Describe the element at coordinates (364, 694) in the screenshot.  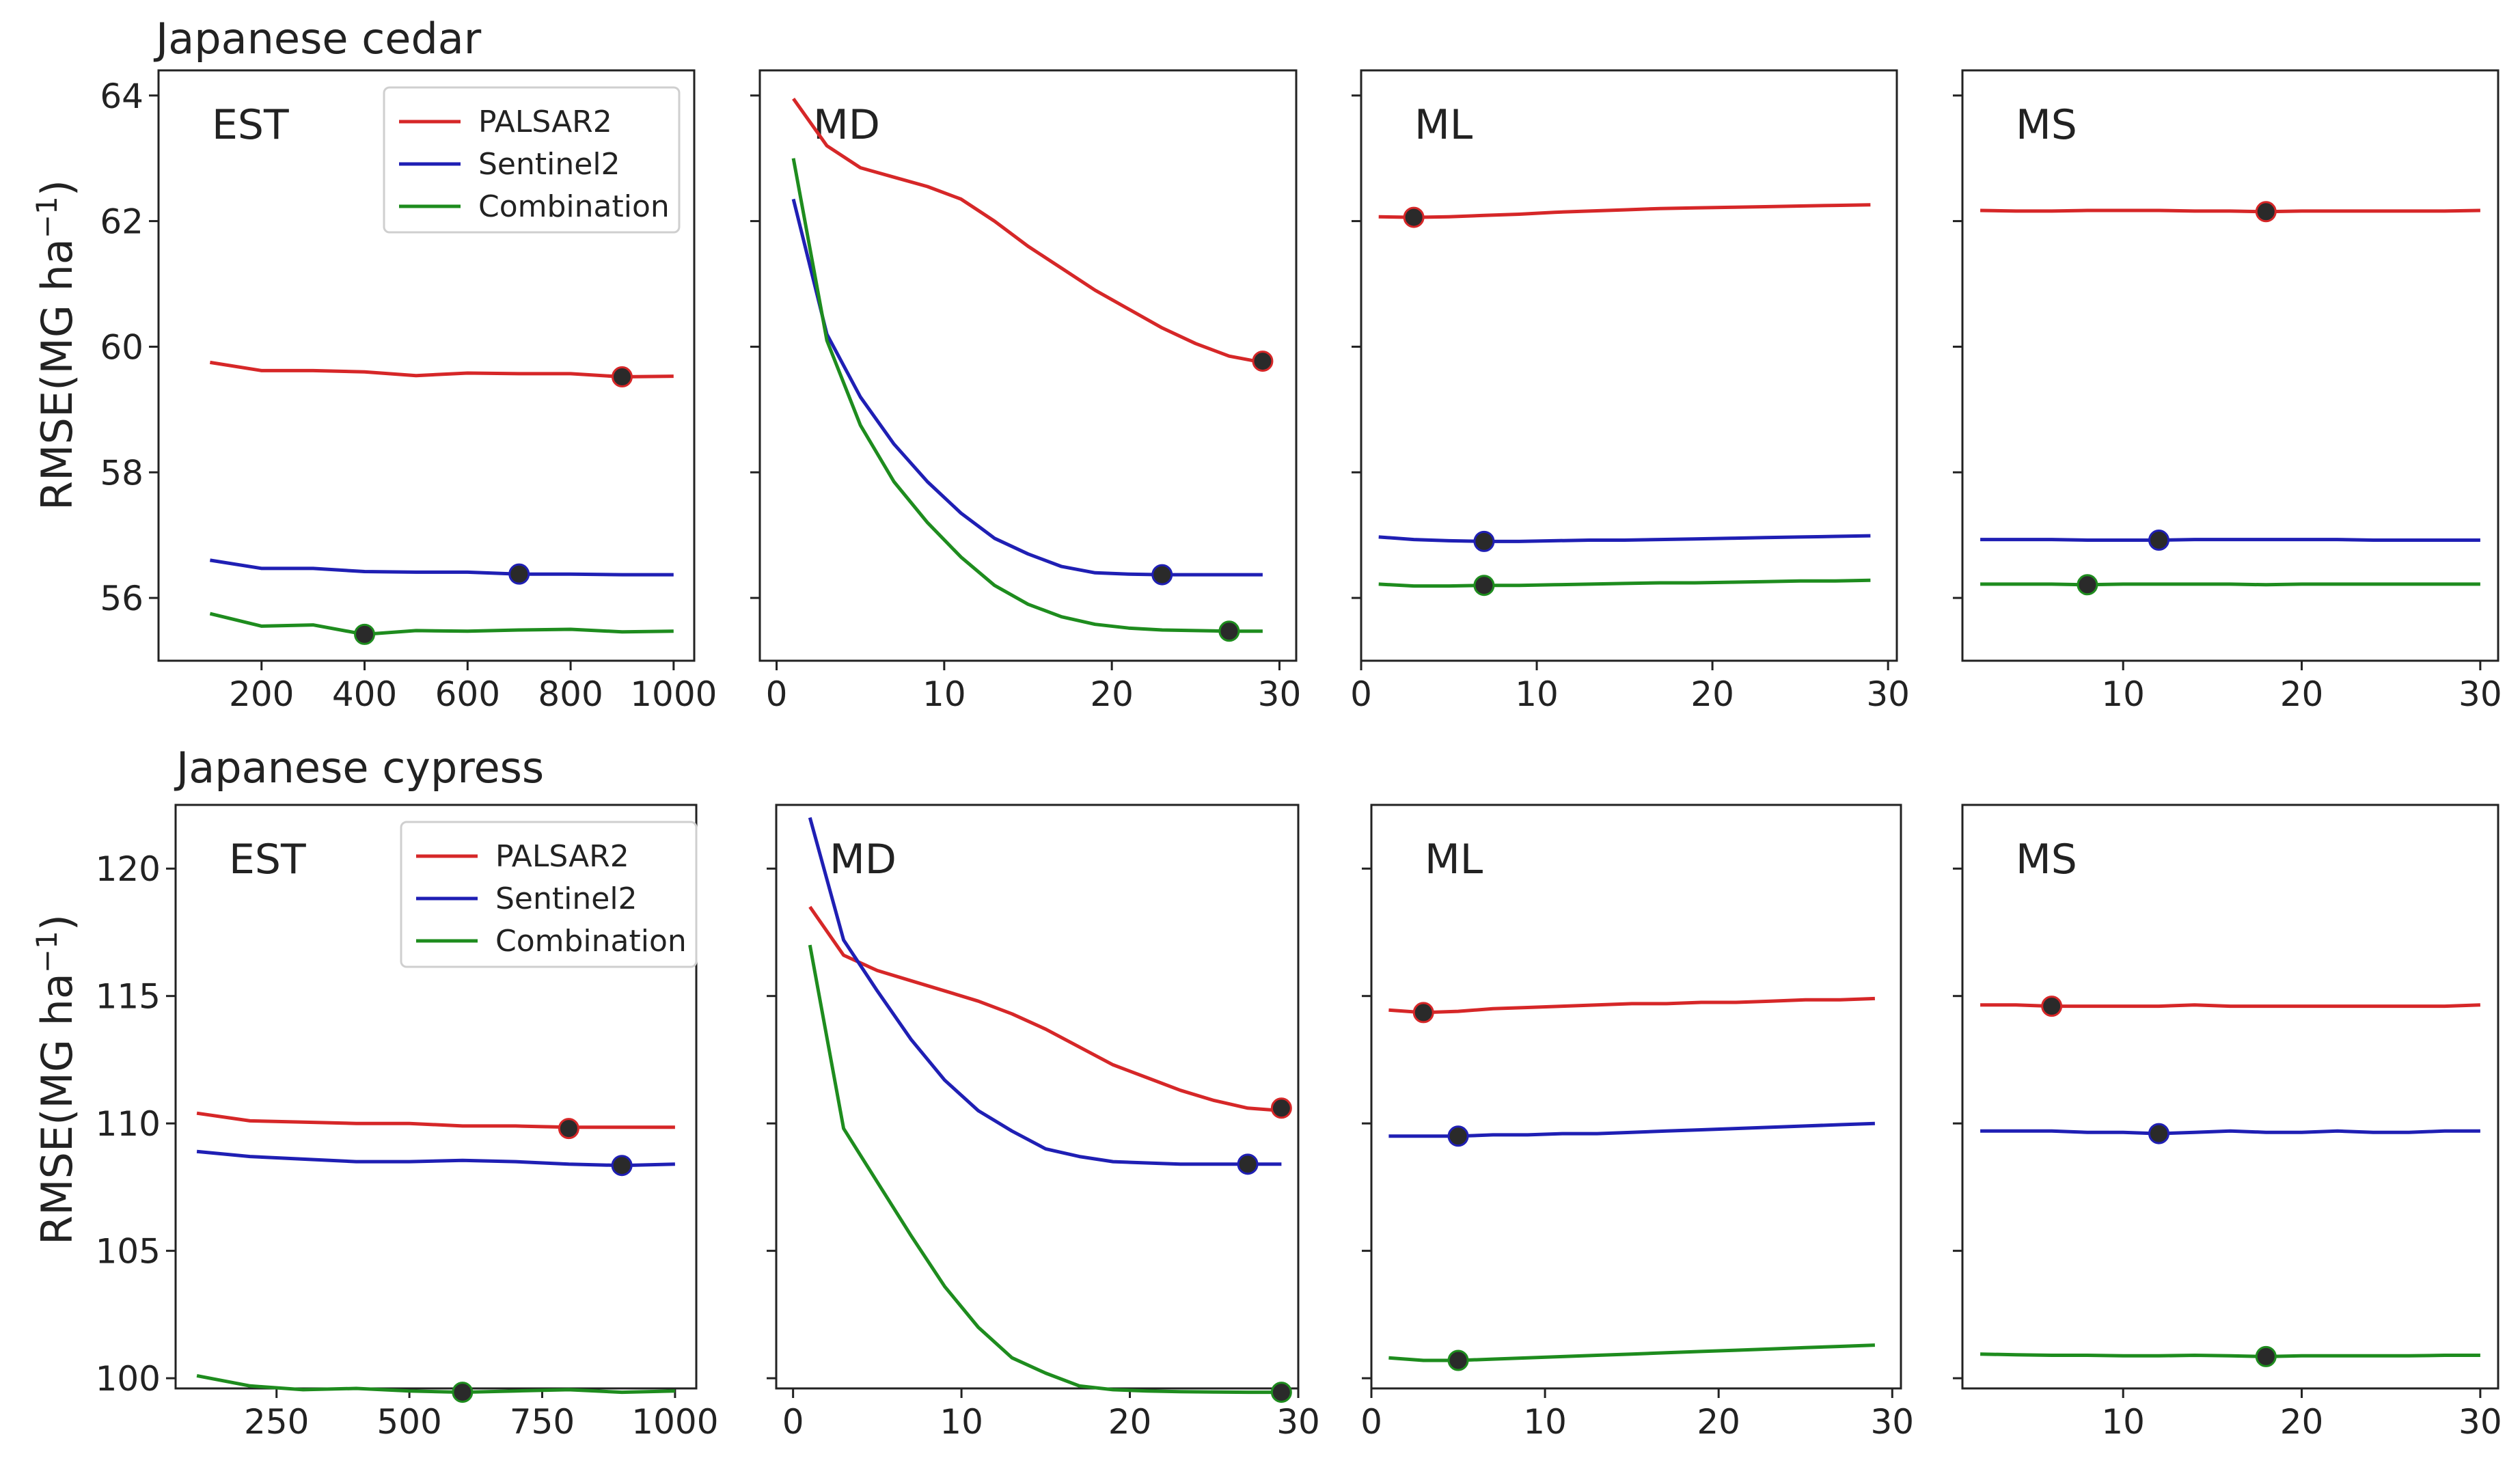
I see `x-tick-label: 400` at that location.